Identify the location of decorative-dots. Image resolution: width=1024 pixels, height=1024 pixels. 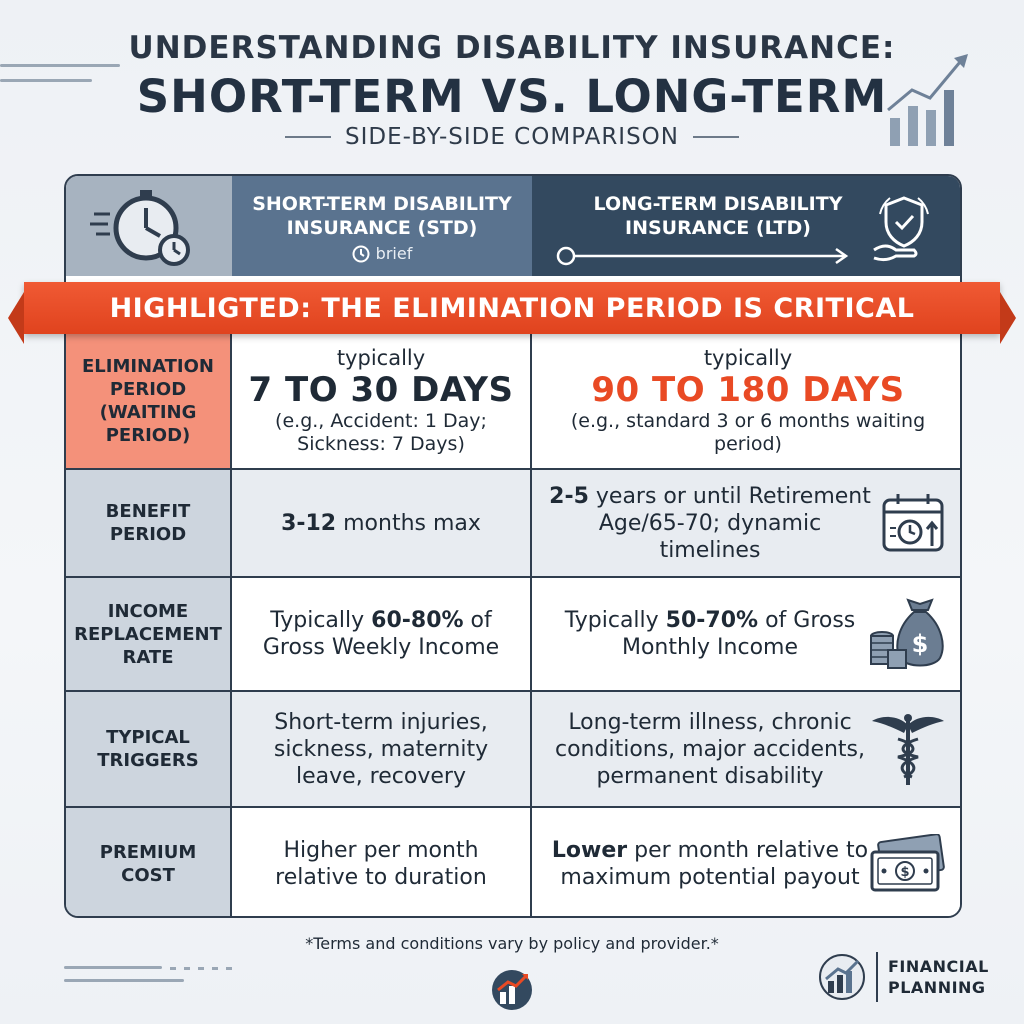
(201, 968).